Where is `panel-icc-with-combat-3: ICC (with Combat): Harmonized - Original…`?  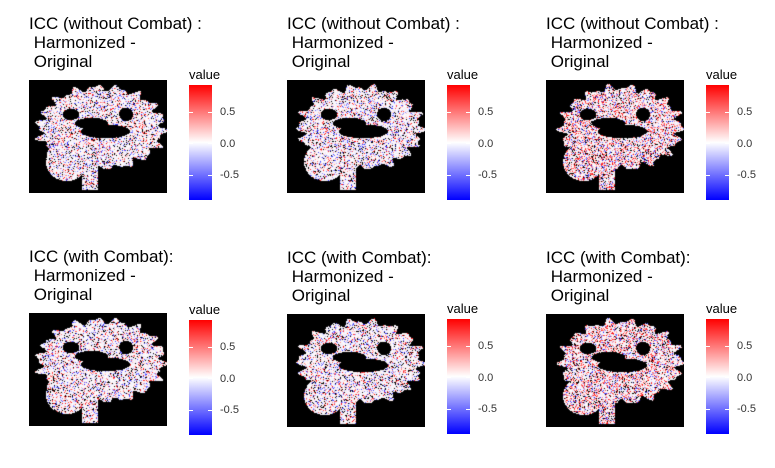 panel-icc-with-combat-3: ICC (with Combat): Harmonized - Original… is located at coordinates (660, 358).